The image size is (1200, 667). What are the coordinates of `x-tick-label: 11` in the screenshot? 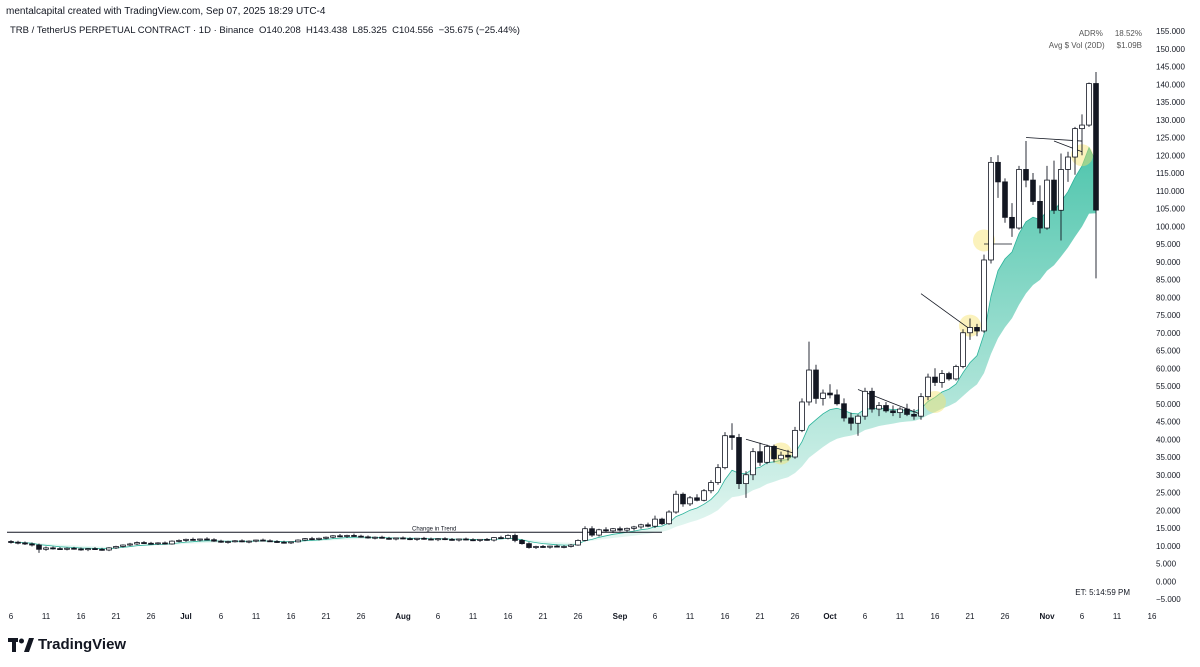 It's located at (473, 616).